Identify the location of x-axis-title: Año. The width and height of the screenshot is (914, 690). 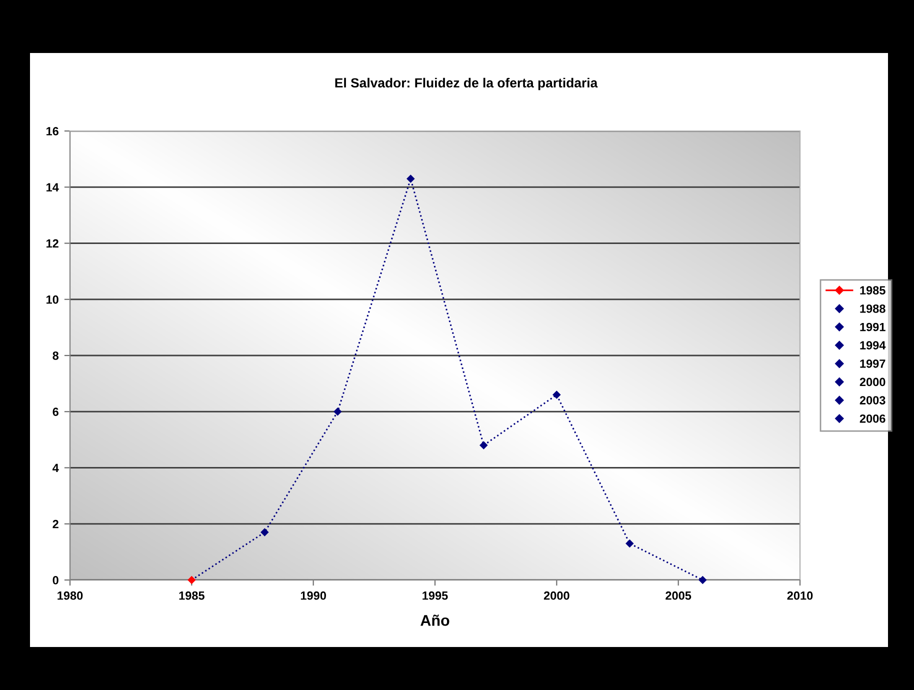
(435, 620).